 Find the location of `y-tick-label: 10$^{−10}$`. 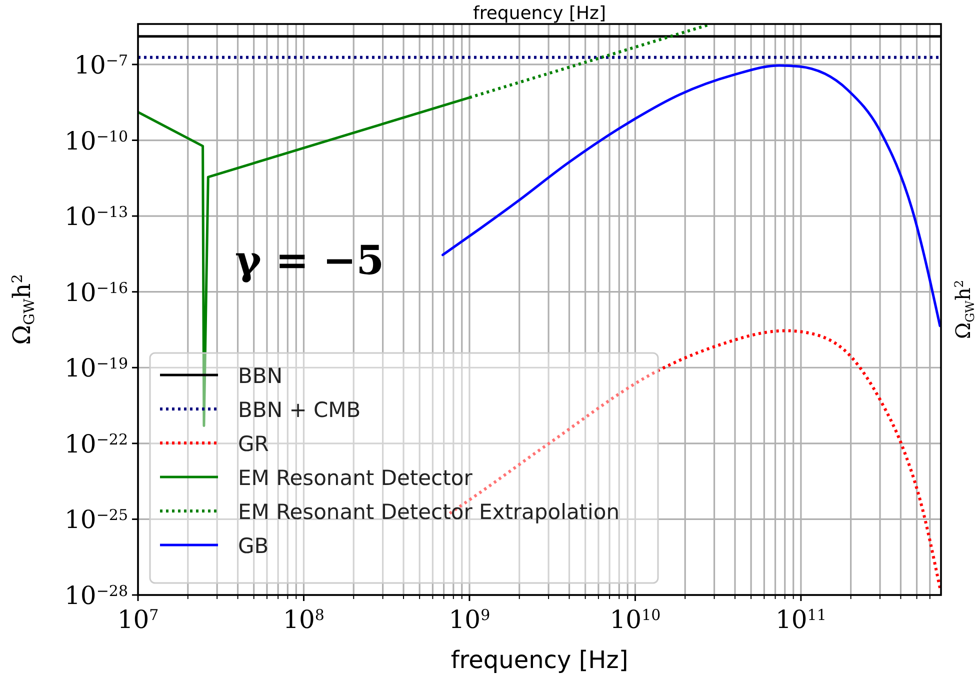

y-tick-label: 10$^{−10}$ is located at coordinates (96, 141).